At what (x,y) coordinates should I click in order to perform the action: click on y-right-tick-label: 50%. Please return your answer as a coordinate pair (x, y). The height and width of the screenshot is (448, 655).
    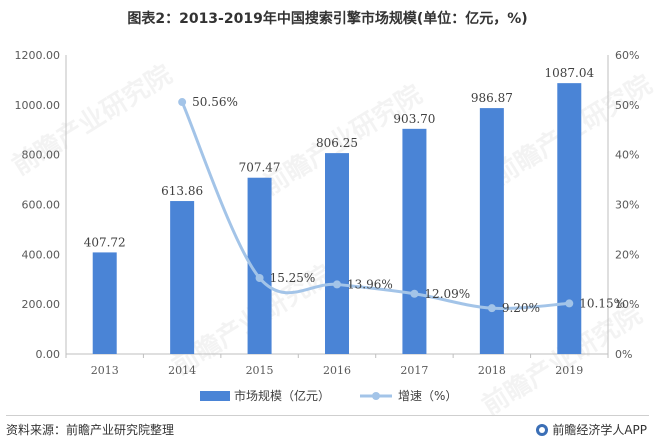
    Looking at the image, I should click on (627, 105).